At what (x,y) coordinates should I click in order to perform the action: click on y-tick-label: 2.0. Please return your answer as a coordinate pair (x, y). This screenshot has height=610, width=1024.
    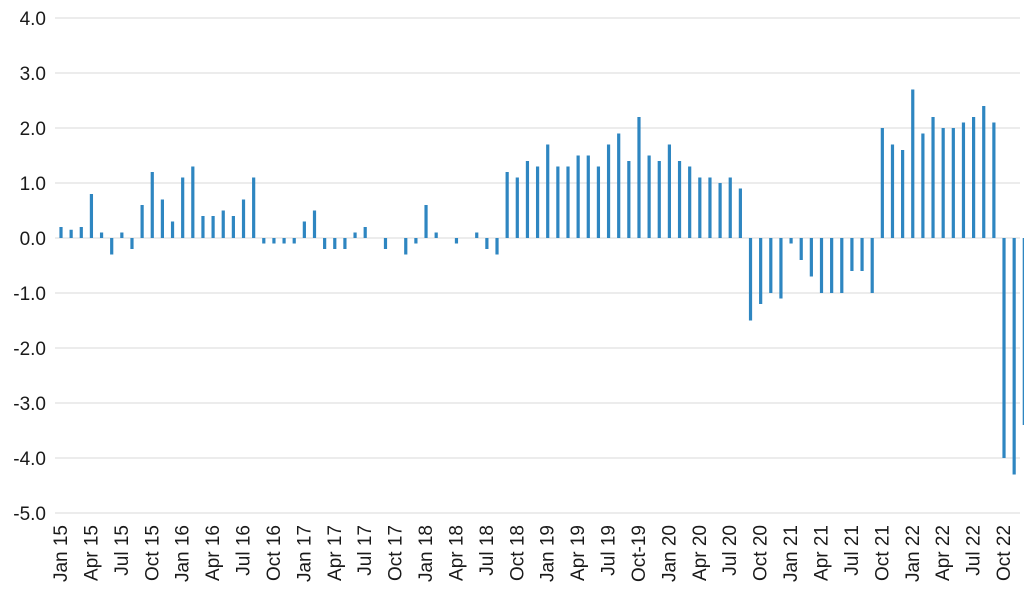
    Looking at the image, I should click on (33, 129).